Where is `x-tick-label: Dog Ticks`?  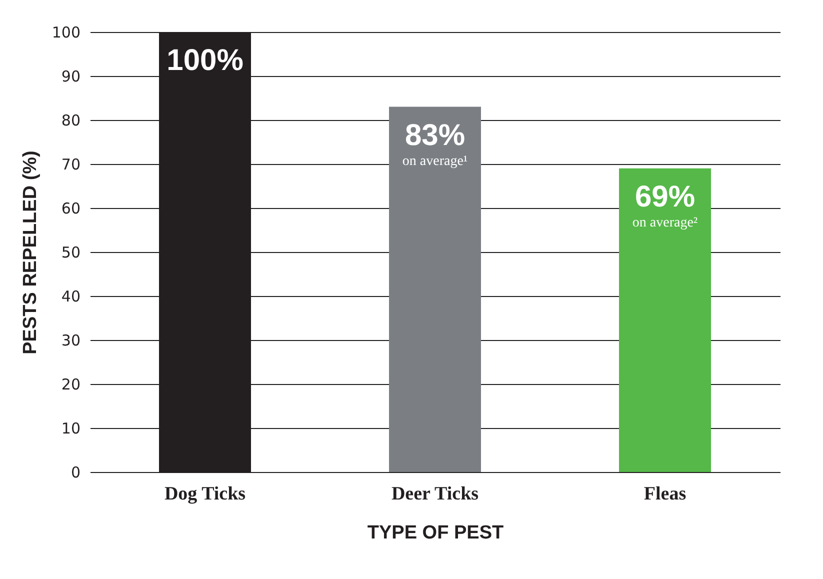 x-tick-label: Dog Ticks is located at coordinates (205, 494).